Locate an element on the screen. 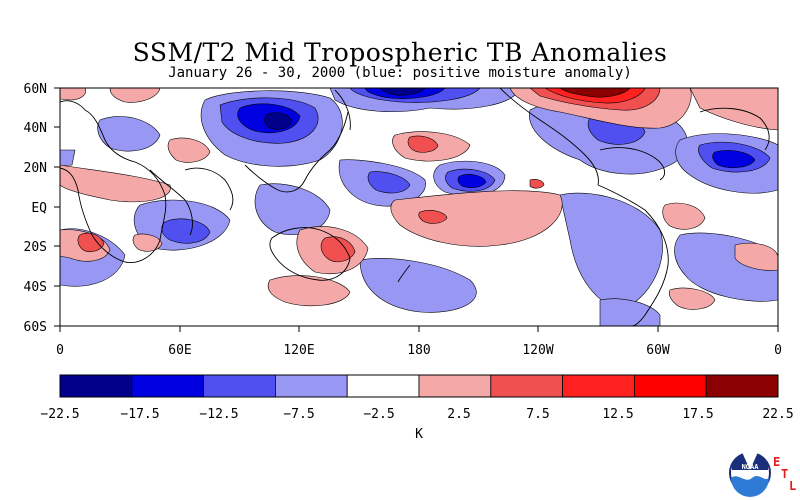 This screenshot has width=800, height=500. lat-label: EQ is located at coordinates (39, 208).